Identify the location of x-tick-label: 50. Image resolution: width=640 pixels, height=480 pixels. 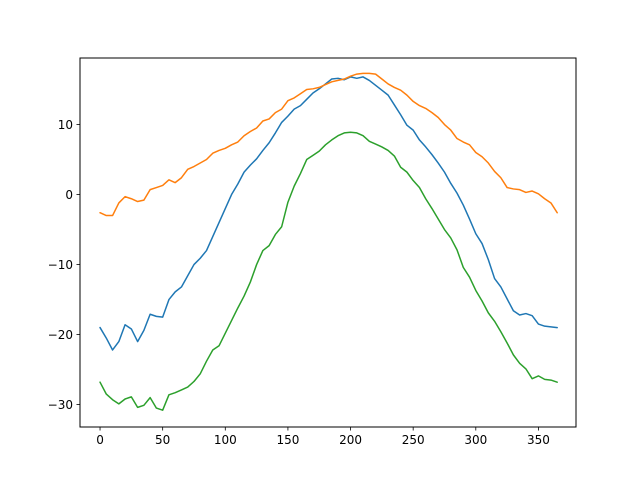
(162, 440).